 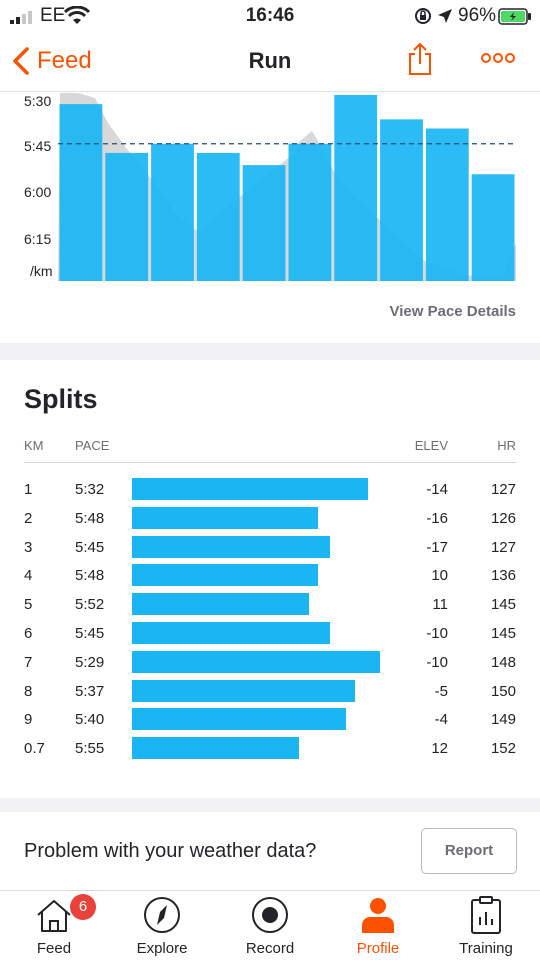 What do you see at coordinates (439, 749) in the screenshot?
I see `split-elevation: 12` at bounding box center [439, 749].